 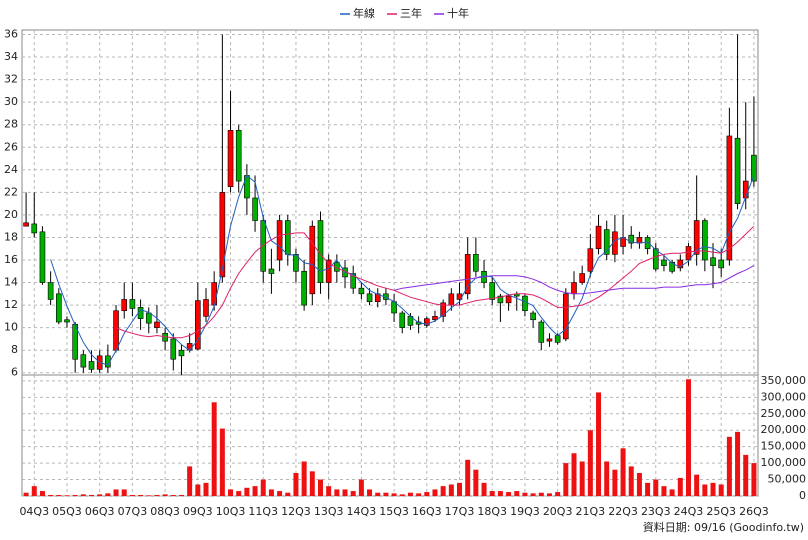 I want to click on y-tick-label: 0, so click(x=802, y=495).